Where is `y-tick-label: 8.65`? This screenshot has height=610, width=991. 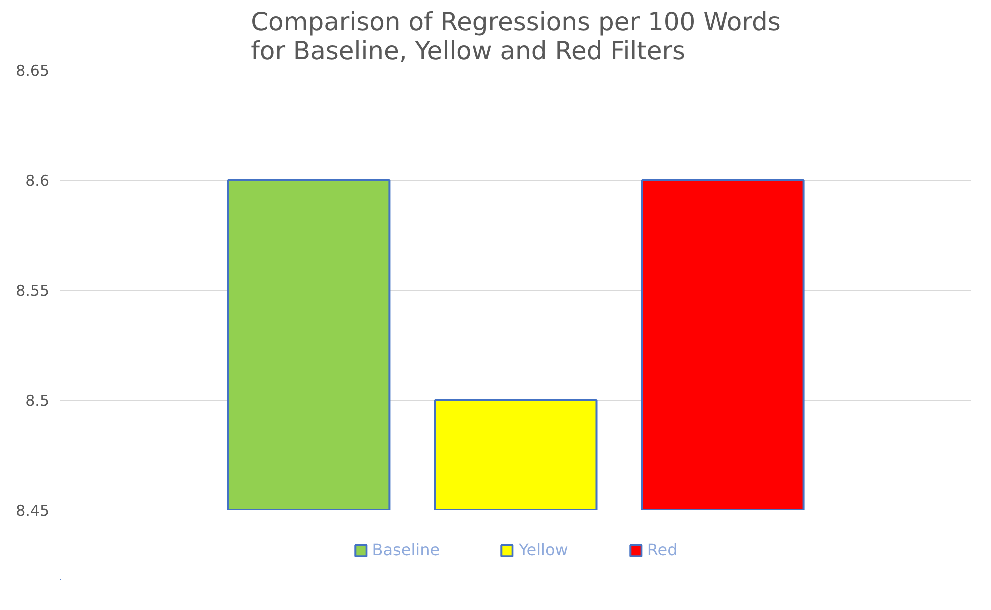 y-tick-label: 8.65 is located at coordinates (33, 71).